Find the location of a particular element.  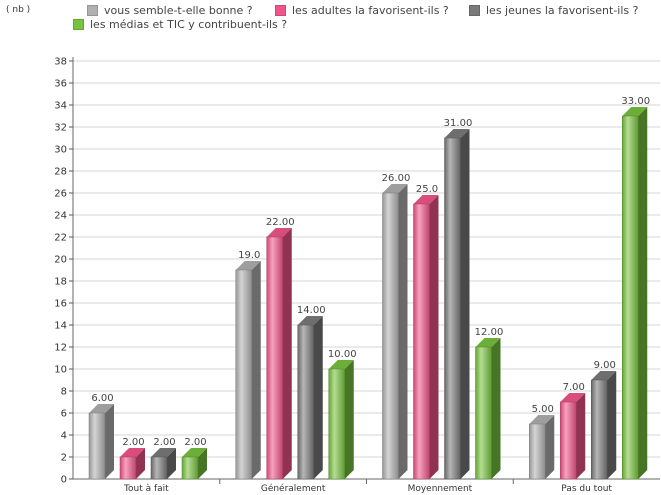

y-tick-label: 18 is located at coordinates (60, 282).